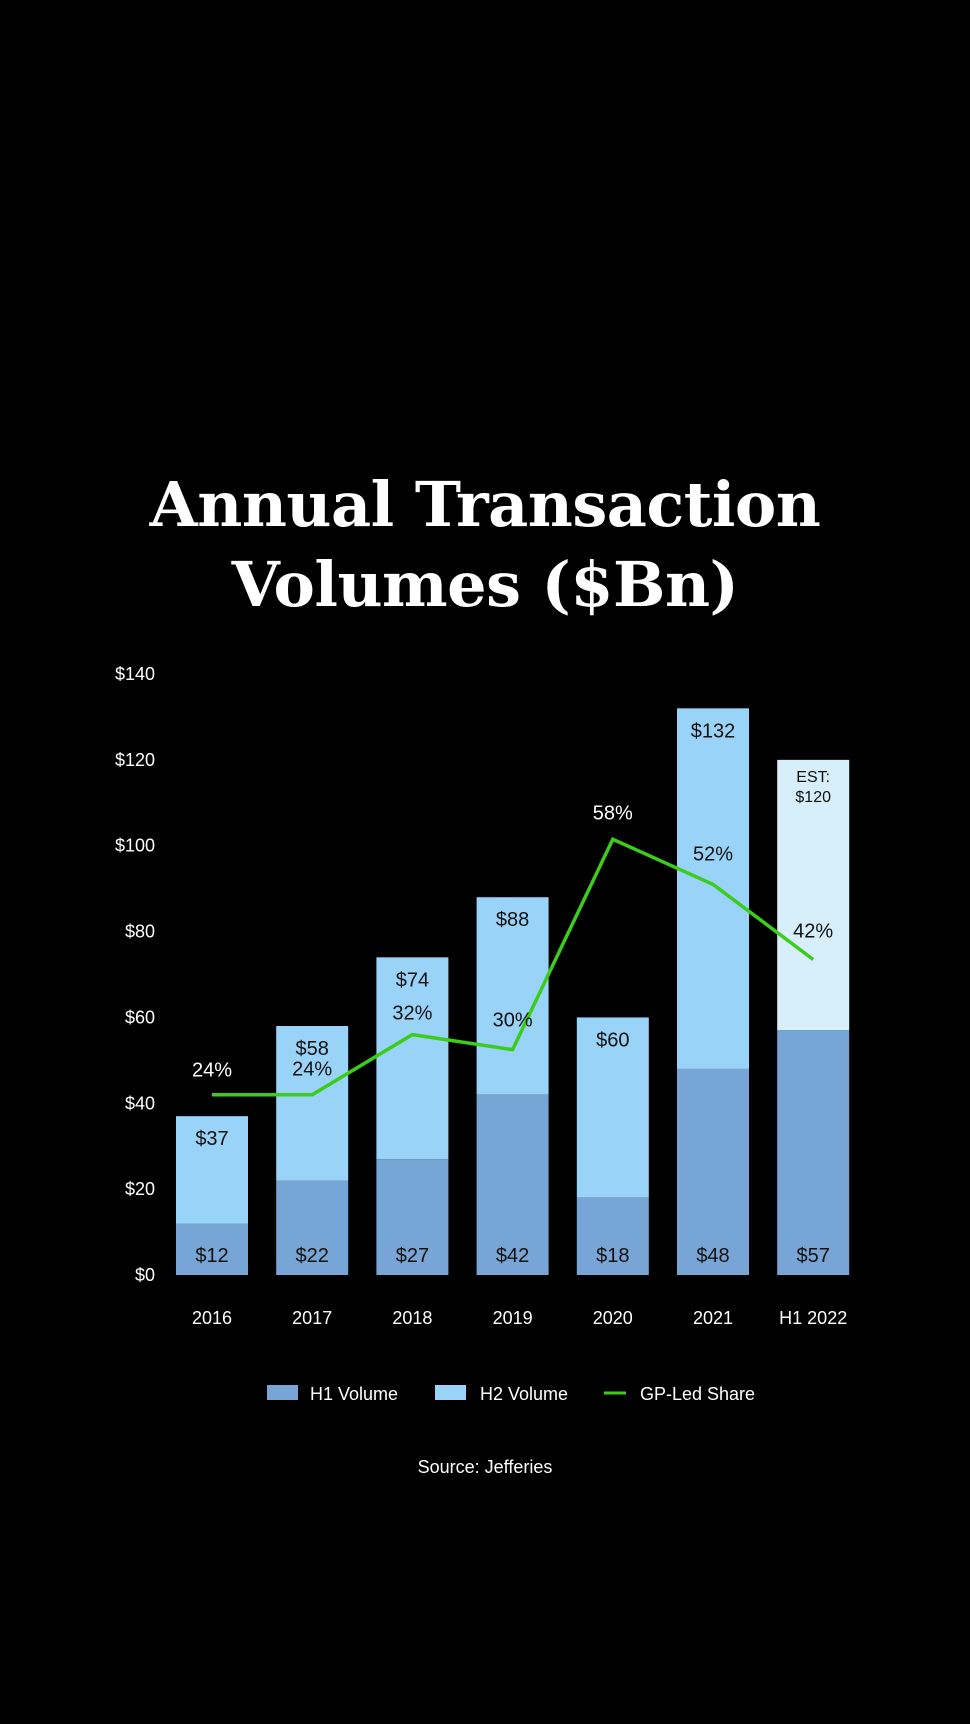  What do you see at coordinates (312, 1227) in the screenshot?
I see `bar-h1-2017` at bounding box center [312, 1227].